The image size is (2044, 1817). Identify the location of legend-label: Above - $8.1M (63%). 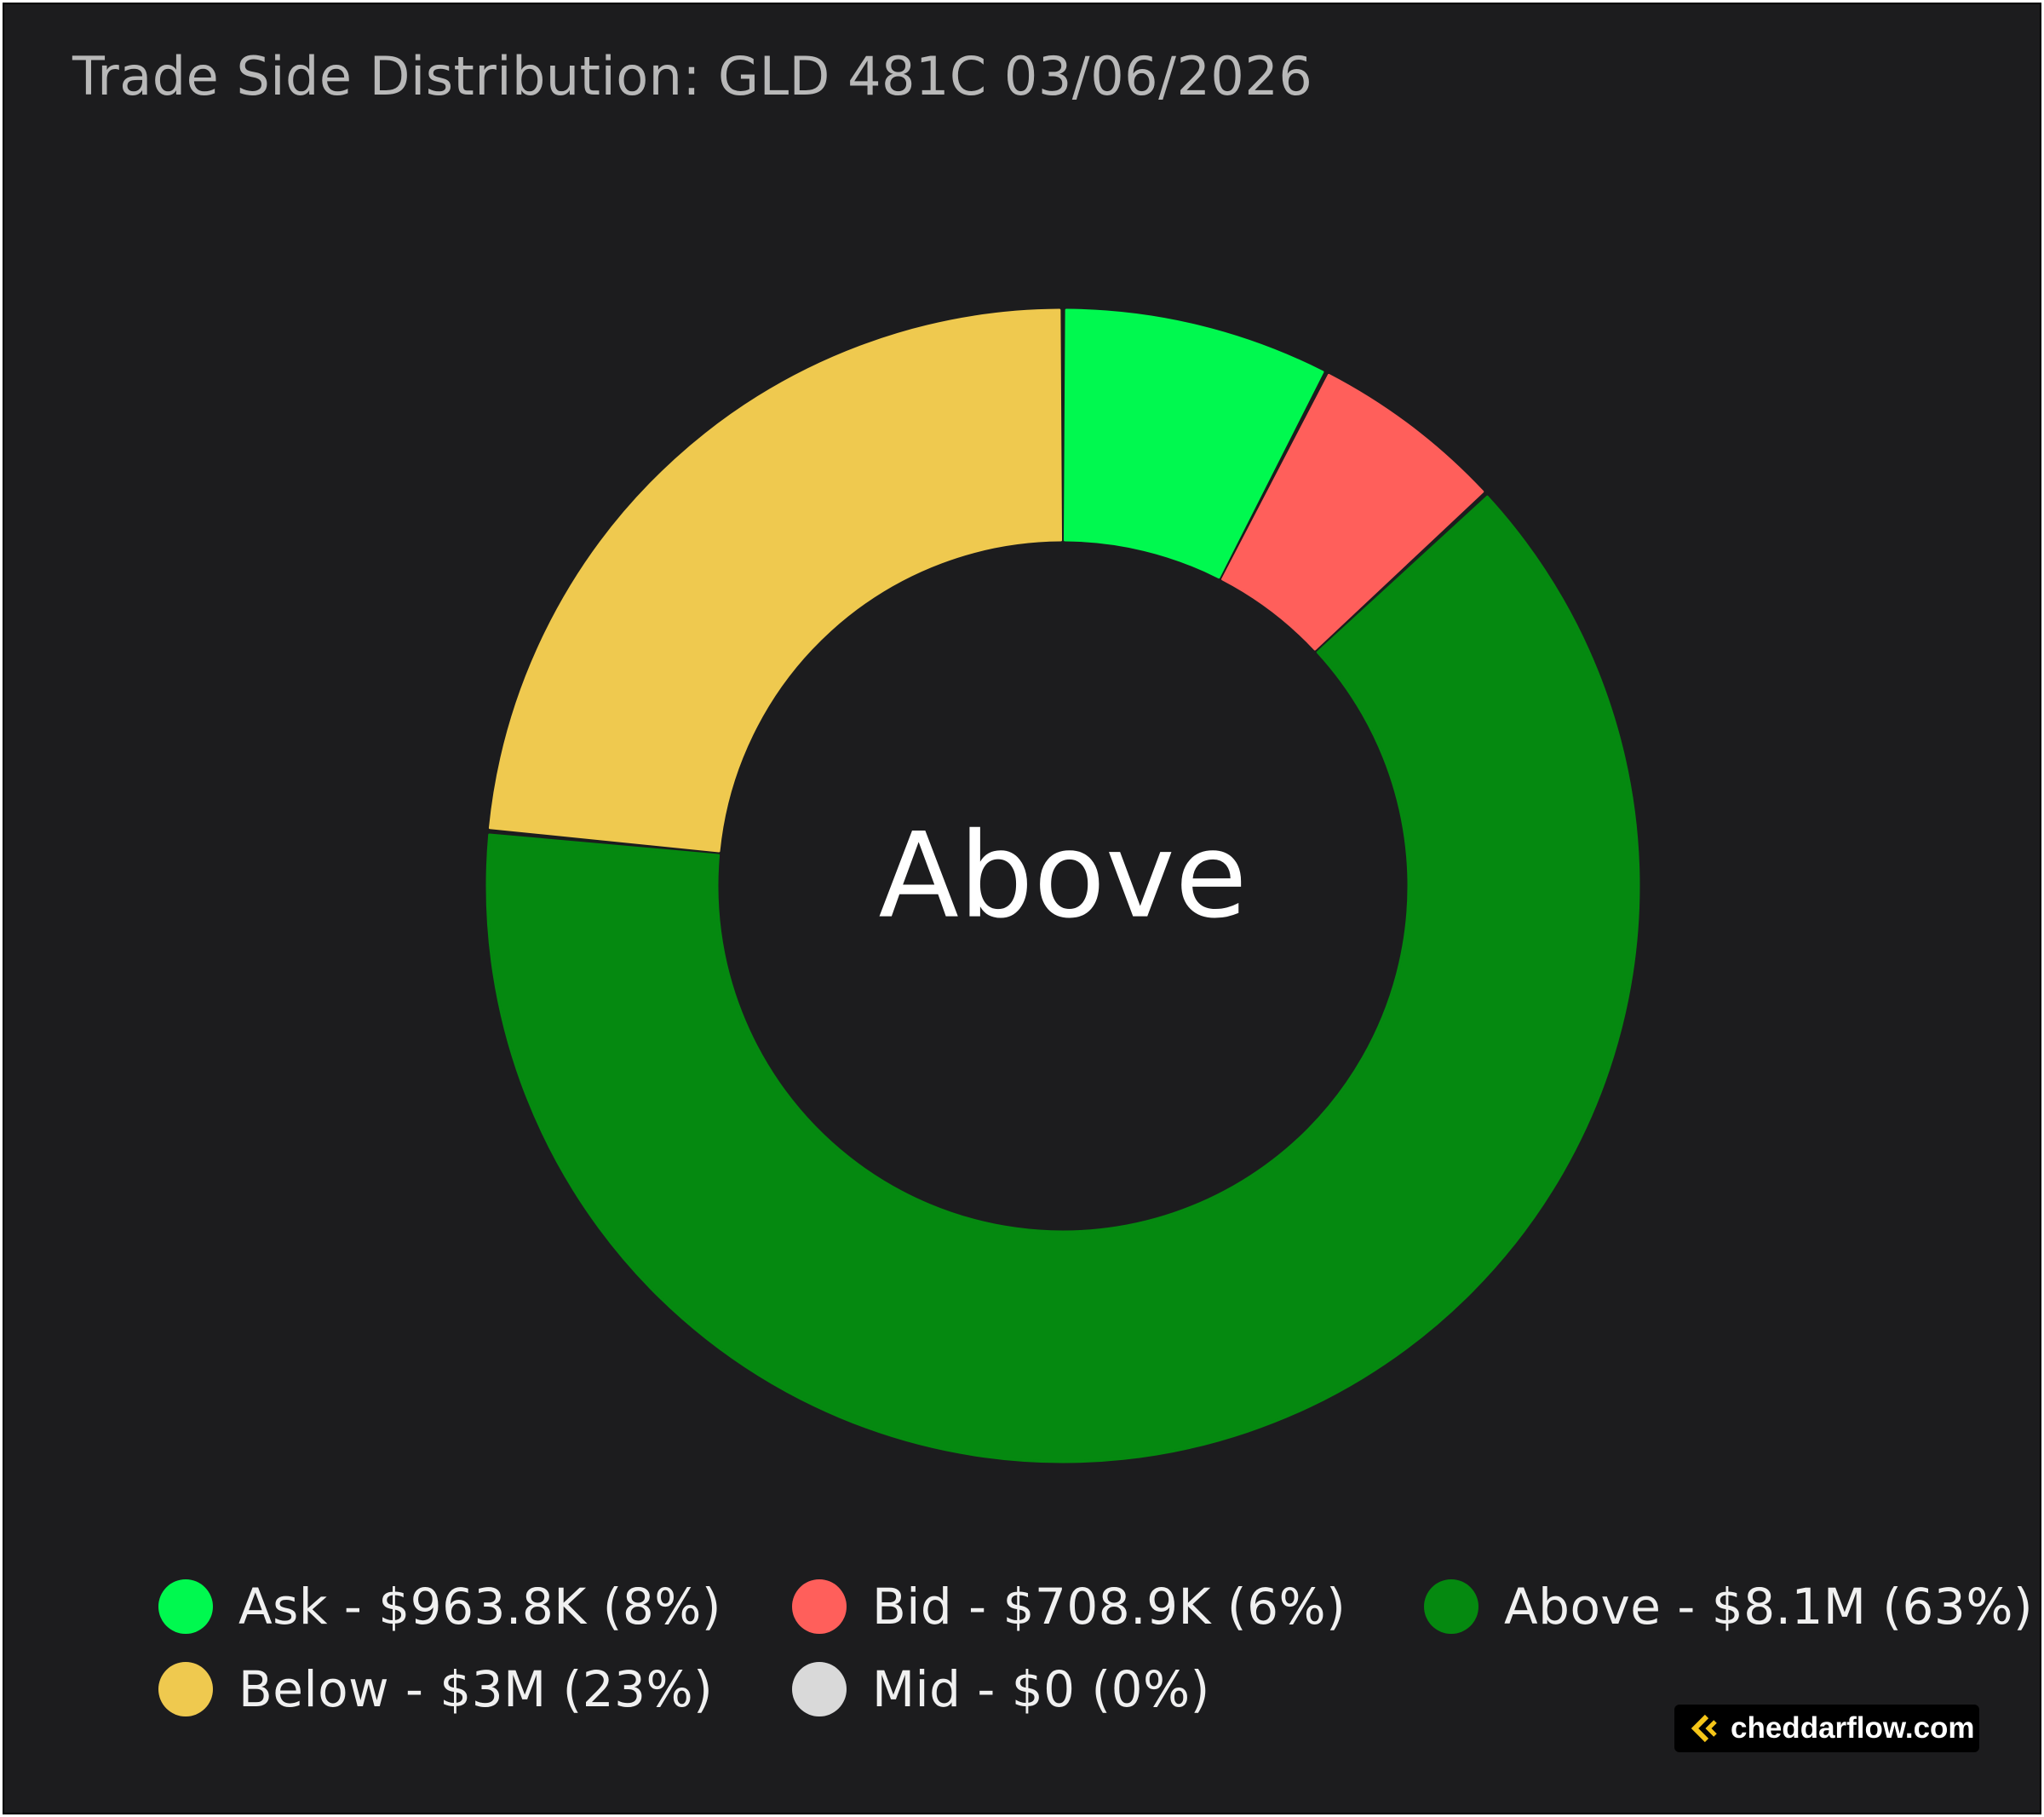
(1769, 1607).